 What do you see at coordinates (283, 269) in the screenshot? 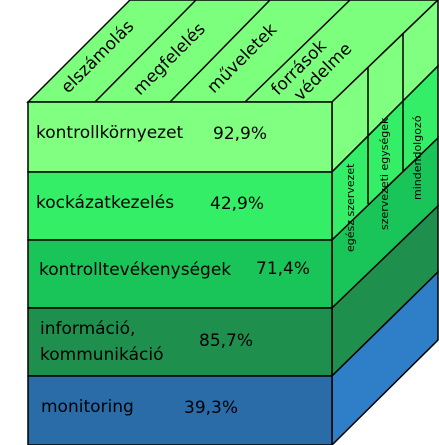
I see `layer-3-value: 71,4%` at bounding box center [283, 269].